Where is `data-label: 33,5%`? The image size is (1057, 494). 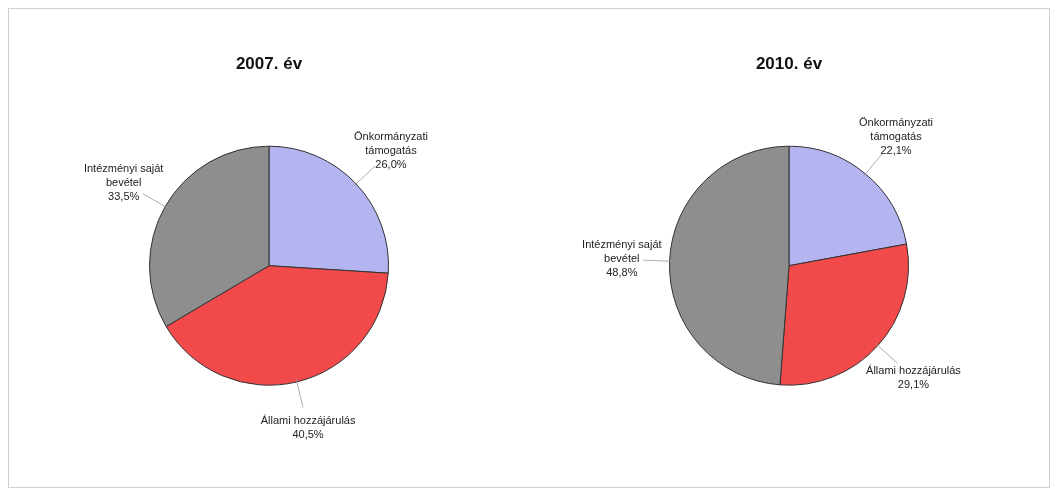 data-label: 33,5% is located at coordinates (124, 195).